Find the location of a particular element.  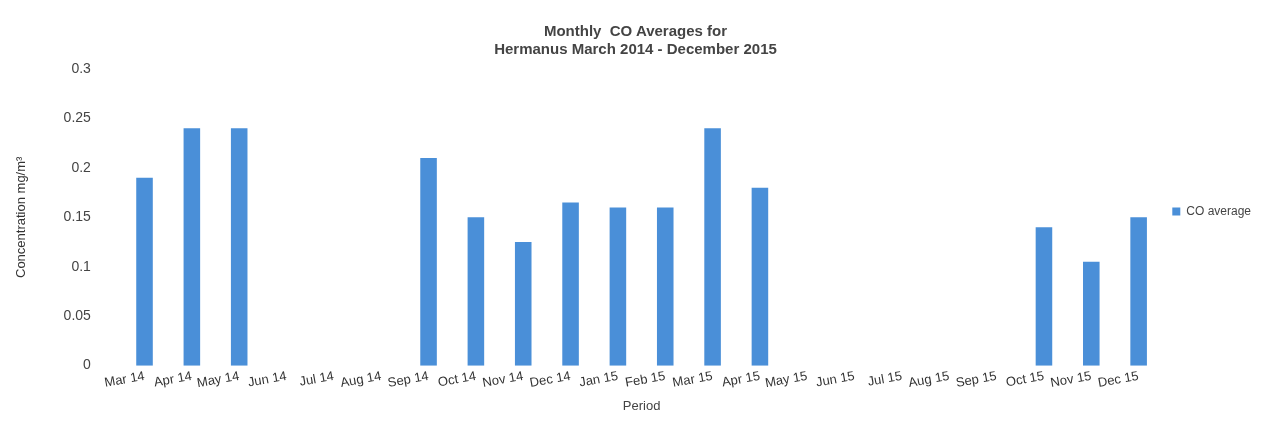

y-tick-label: 0.2 is located at coordinates (81, 166).